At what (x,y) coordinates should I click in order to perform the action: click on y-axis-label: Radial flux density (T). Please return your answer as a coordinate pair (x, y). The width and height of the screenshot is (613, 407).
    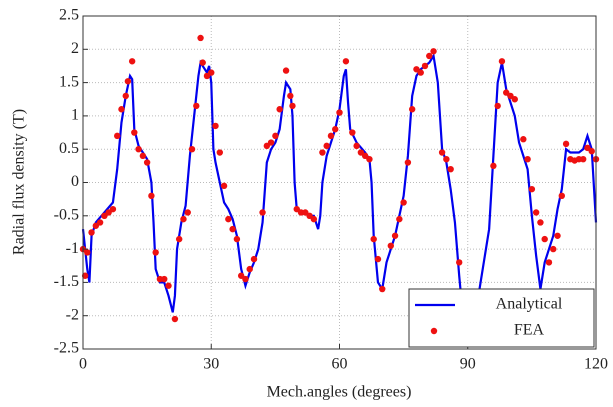
    Looking at the image, I should click on (19, 182).